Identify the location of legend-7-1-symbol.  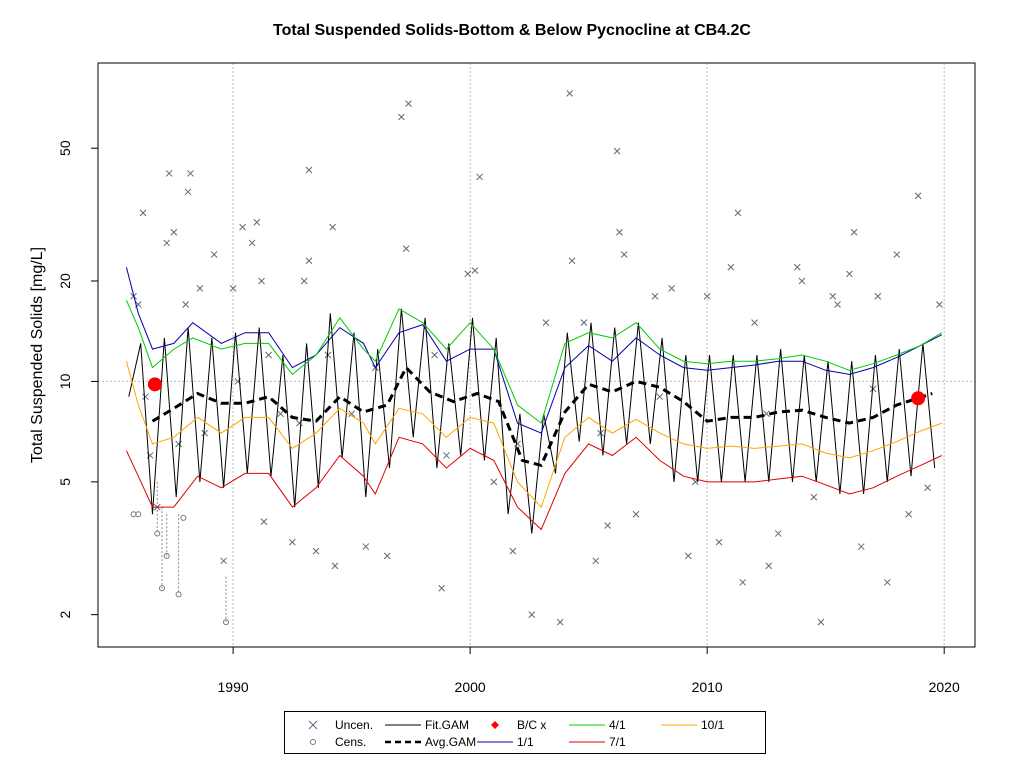
(587, 742).